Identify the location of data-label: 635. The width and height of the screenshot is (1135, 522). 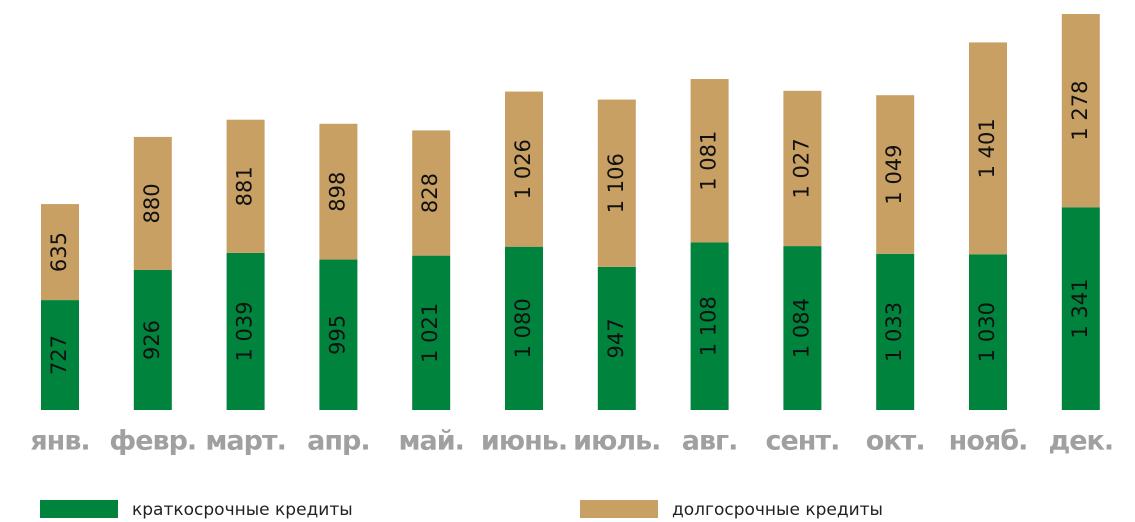
(59, 252).